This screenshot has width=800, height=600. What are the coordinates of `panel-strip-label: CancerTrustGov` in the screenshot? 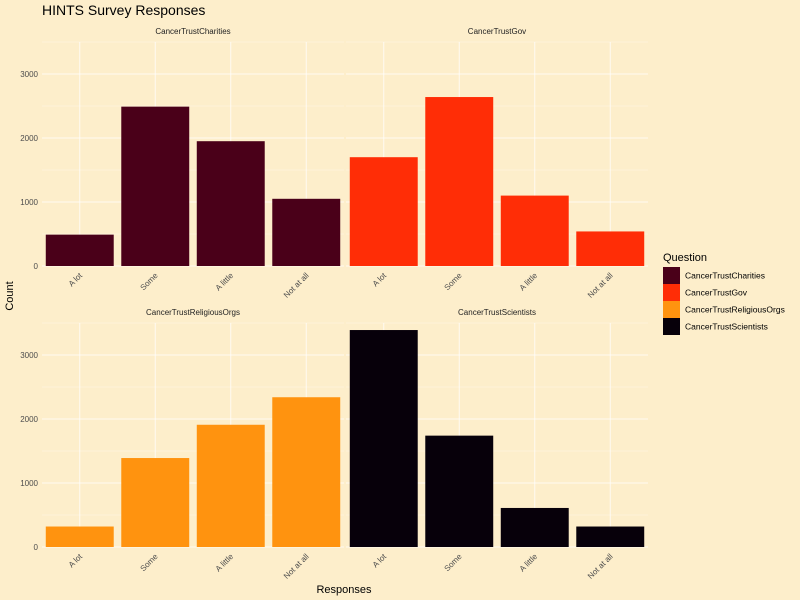 It's located at (497, 31).